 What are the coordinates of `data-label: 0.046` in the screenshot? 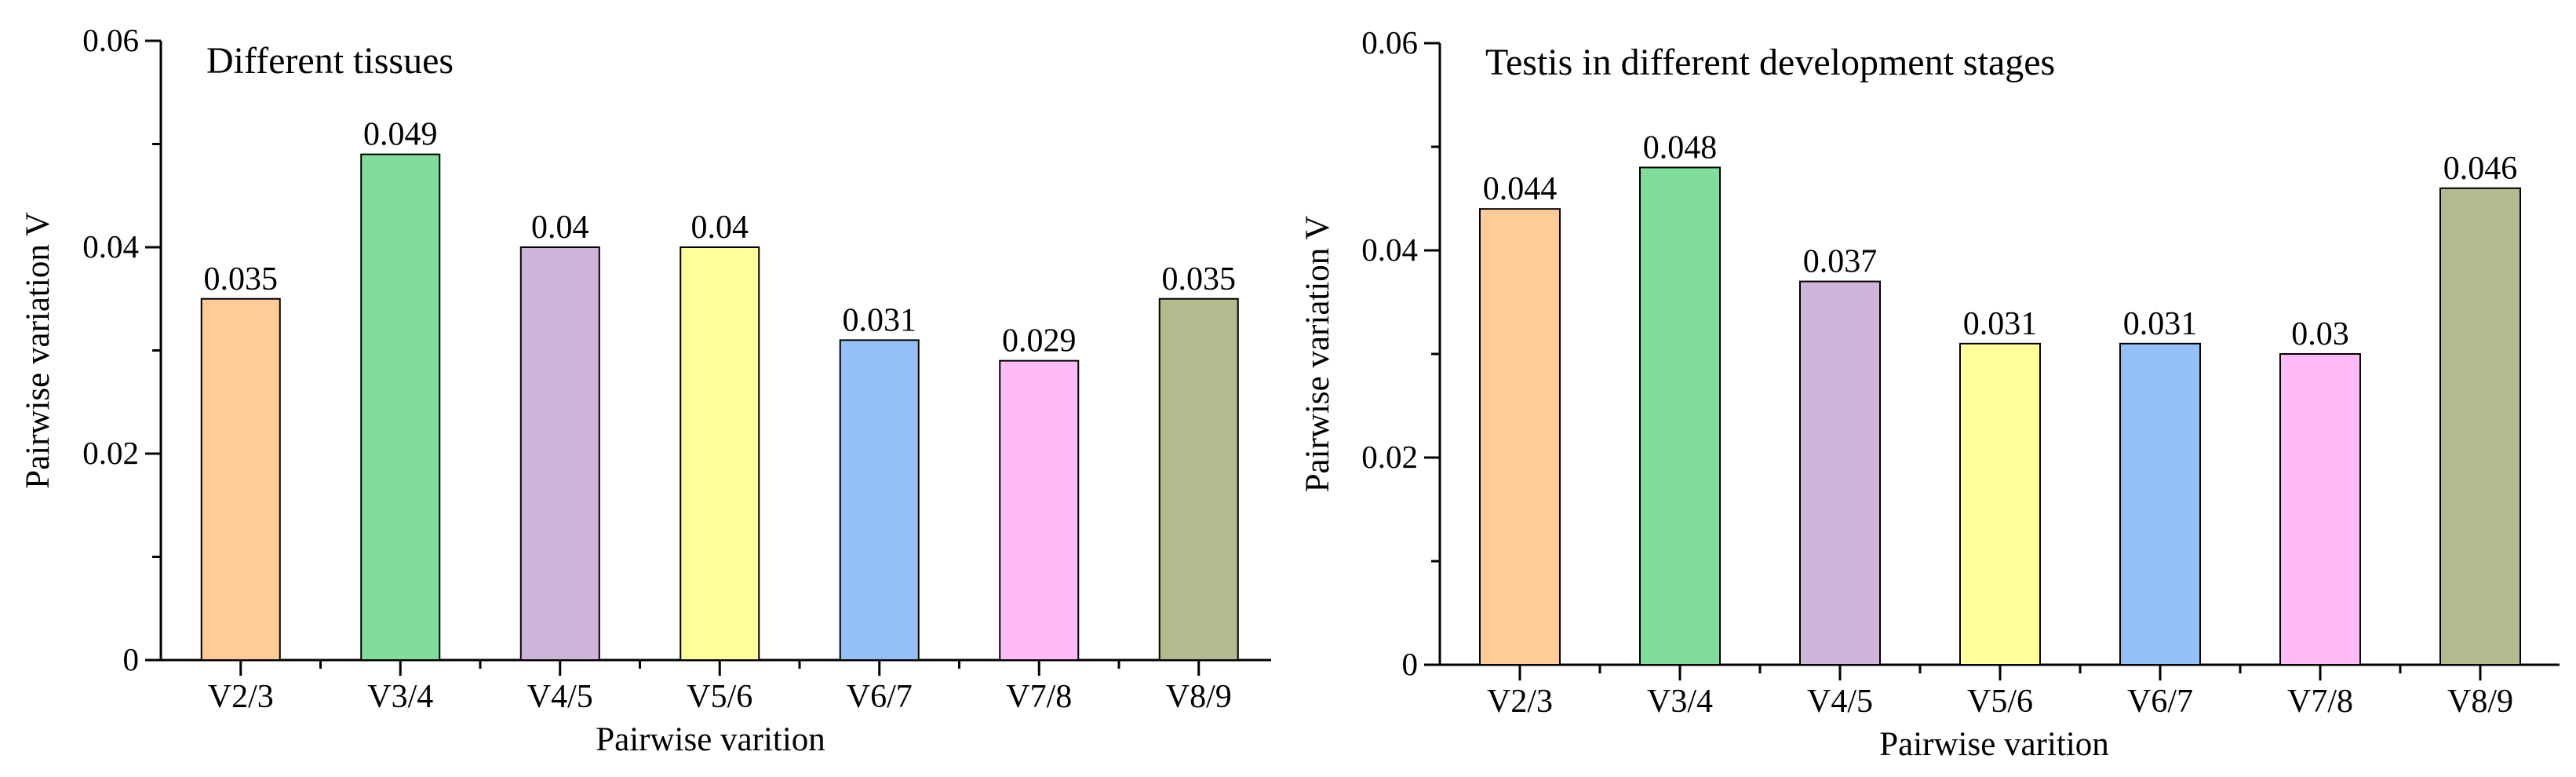 It's located at (2480, 169).